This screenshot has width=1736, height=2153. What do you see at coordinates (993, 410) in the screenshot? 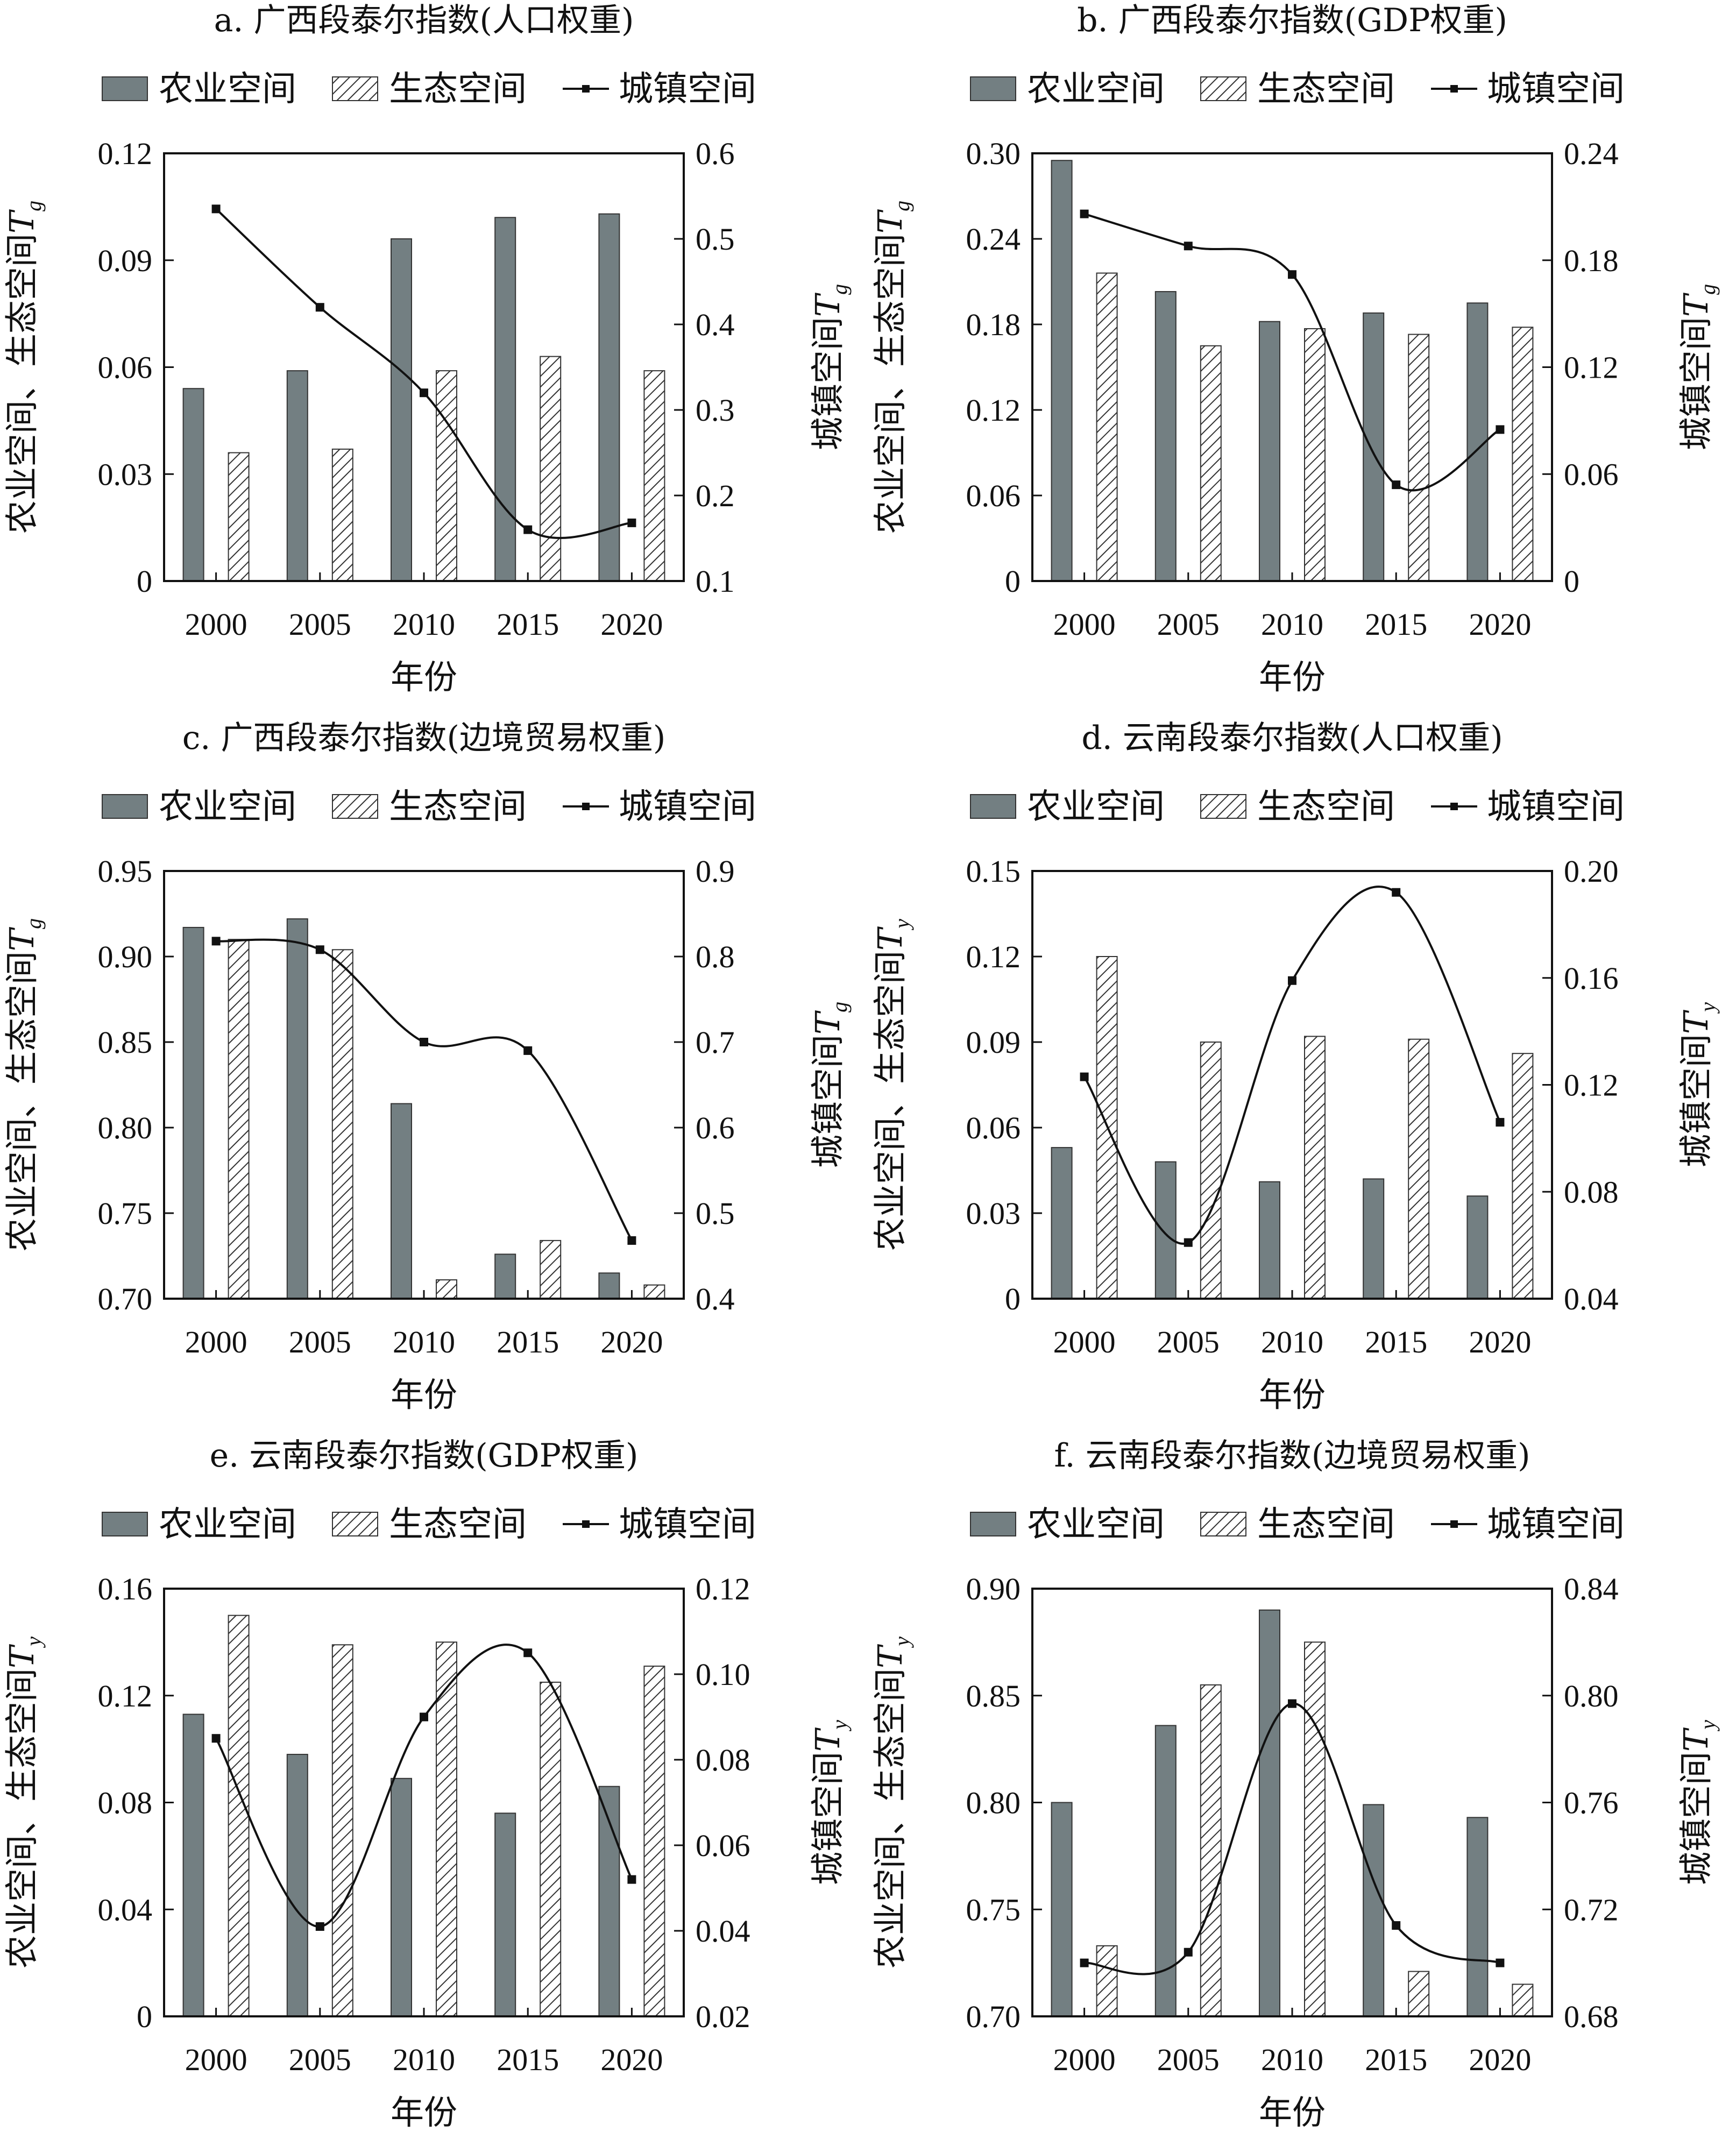
I see `ytick-left-label: 0.12` at bounding box center [993, 410].